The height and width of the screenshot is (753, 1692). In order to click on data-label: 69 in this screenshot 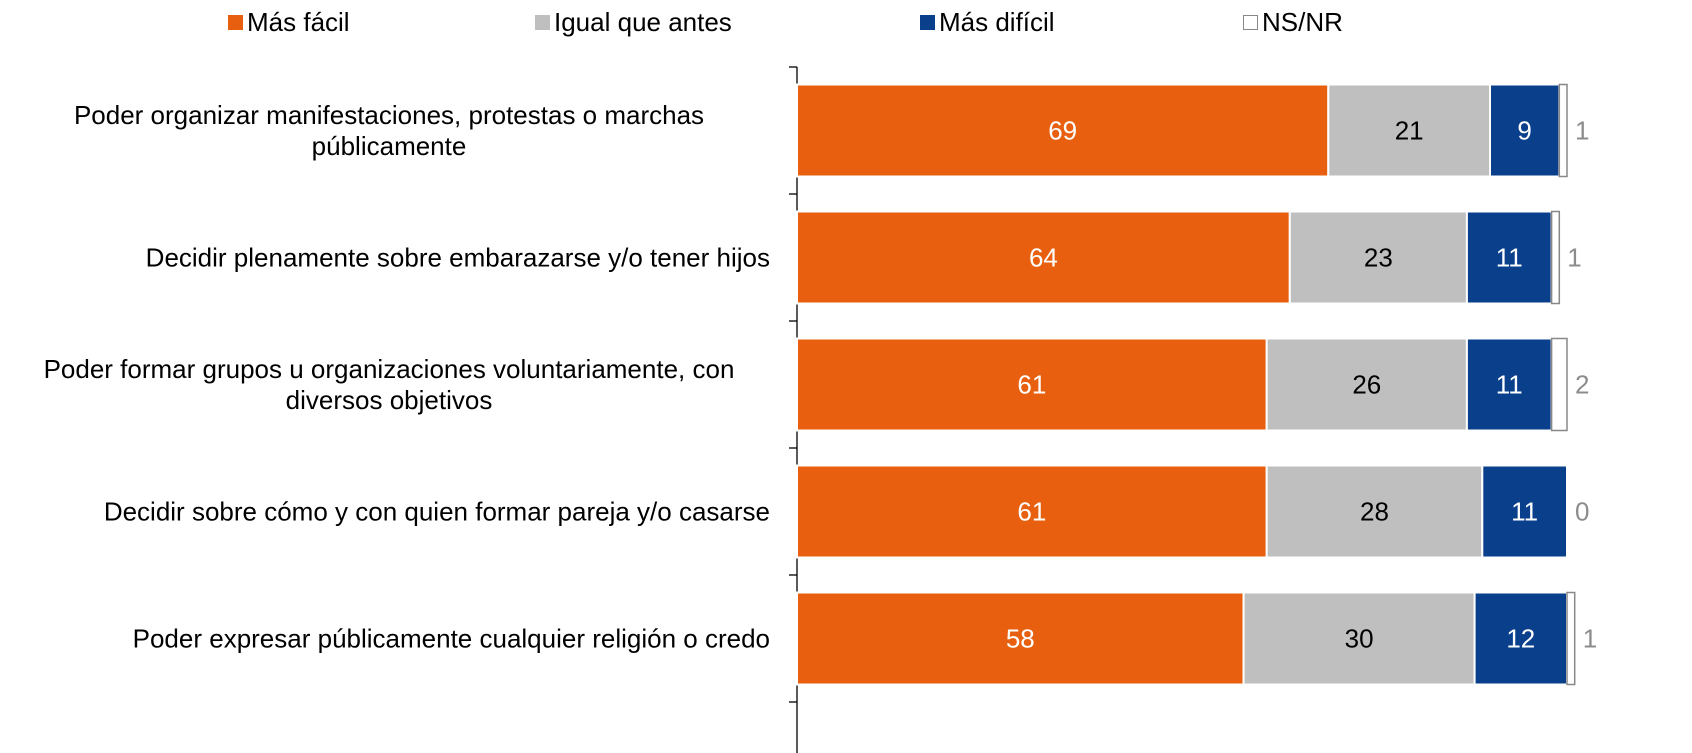, I will do `click(1062, 130)`.